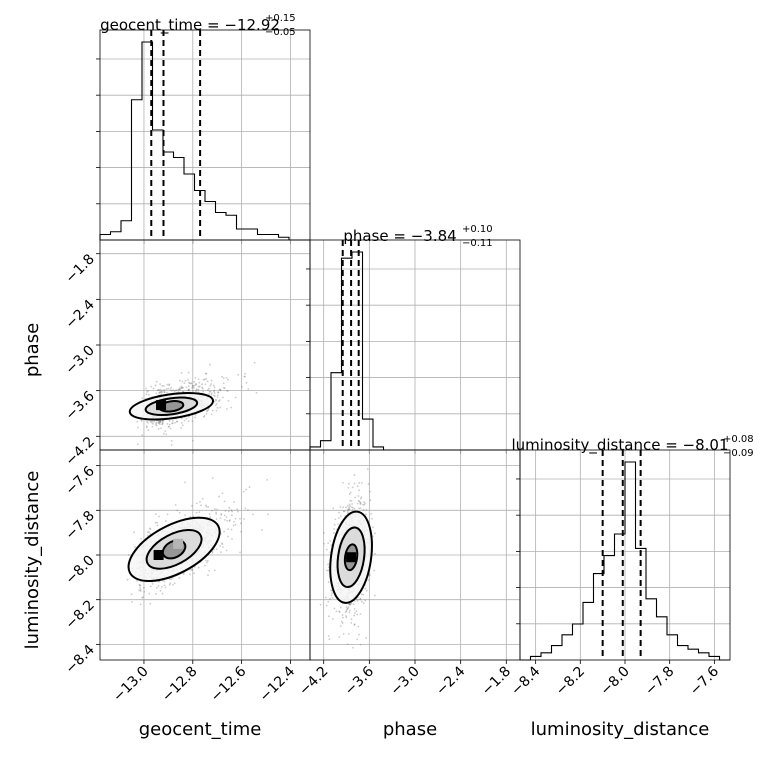  What do you see at coordinates (620, 729) in the screenshot?
I see `xlabel-luminosity-distance: luminosity_distance` at bounding box center [620, 729].